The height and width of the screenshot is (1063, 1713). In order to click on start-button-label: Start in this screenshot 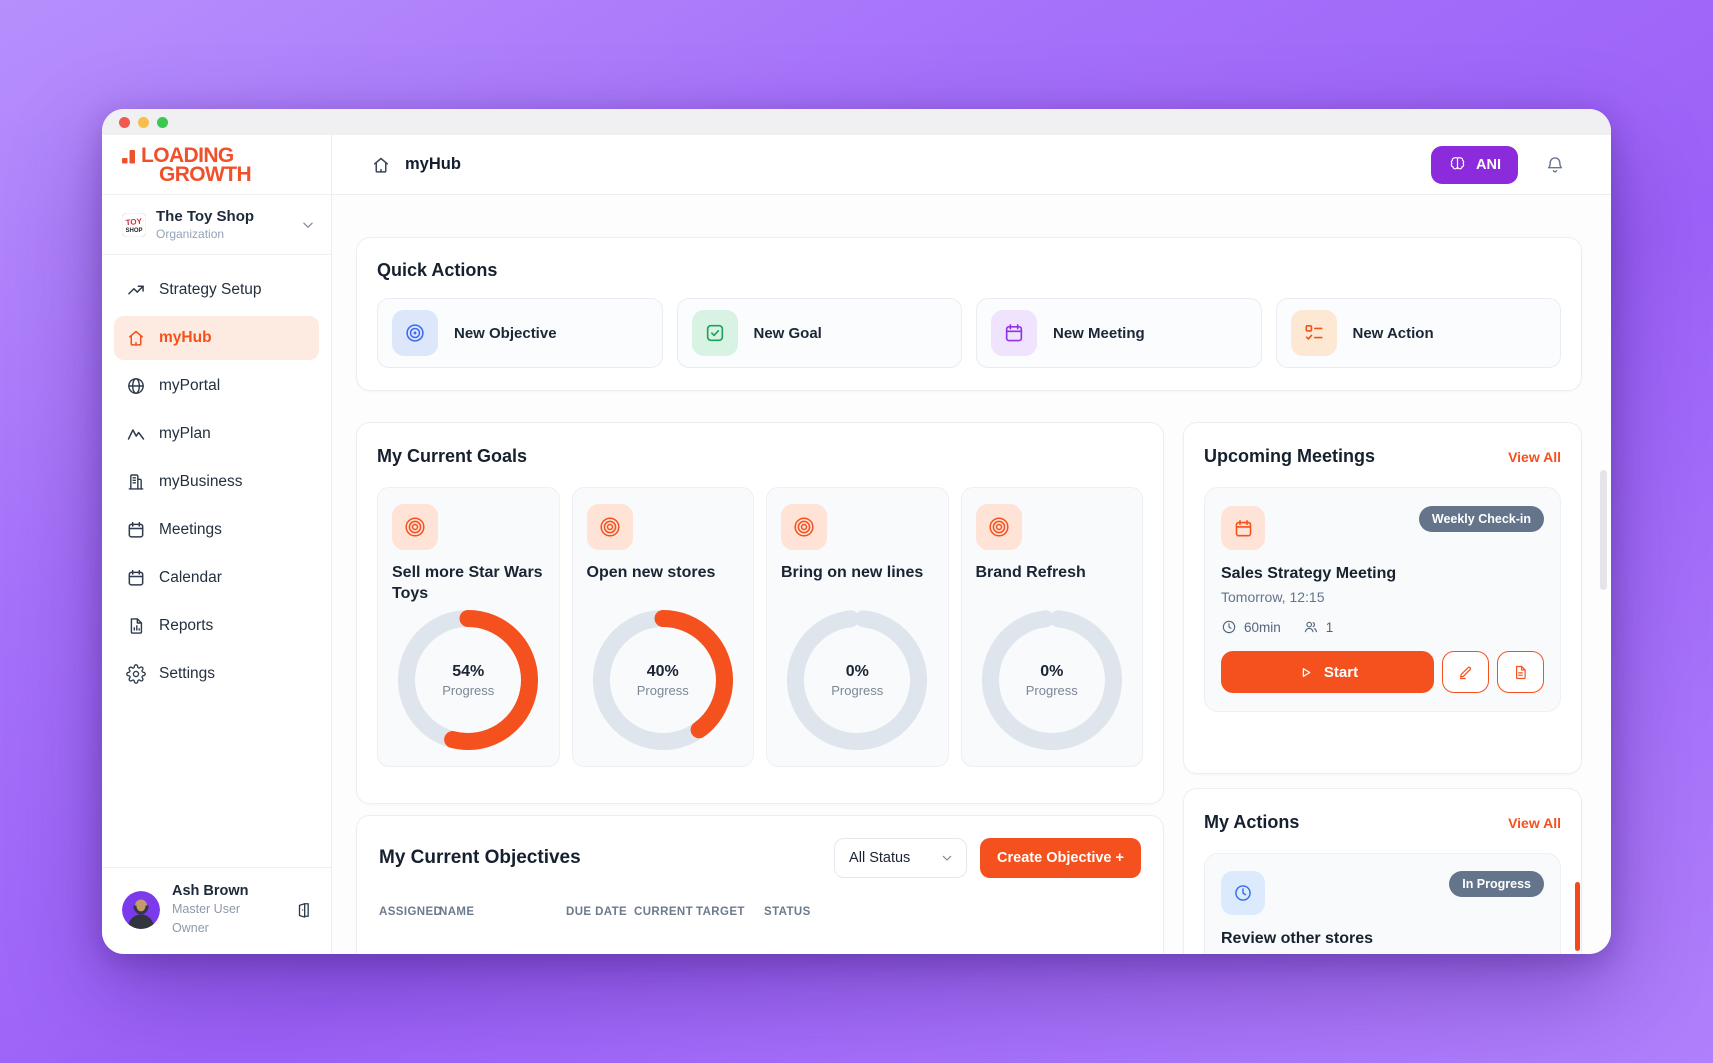, I will do `click(1341, 672)`.